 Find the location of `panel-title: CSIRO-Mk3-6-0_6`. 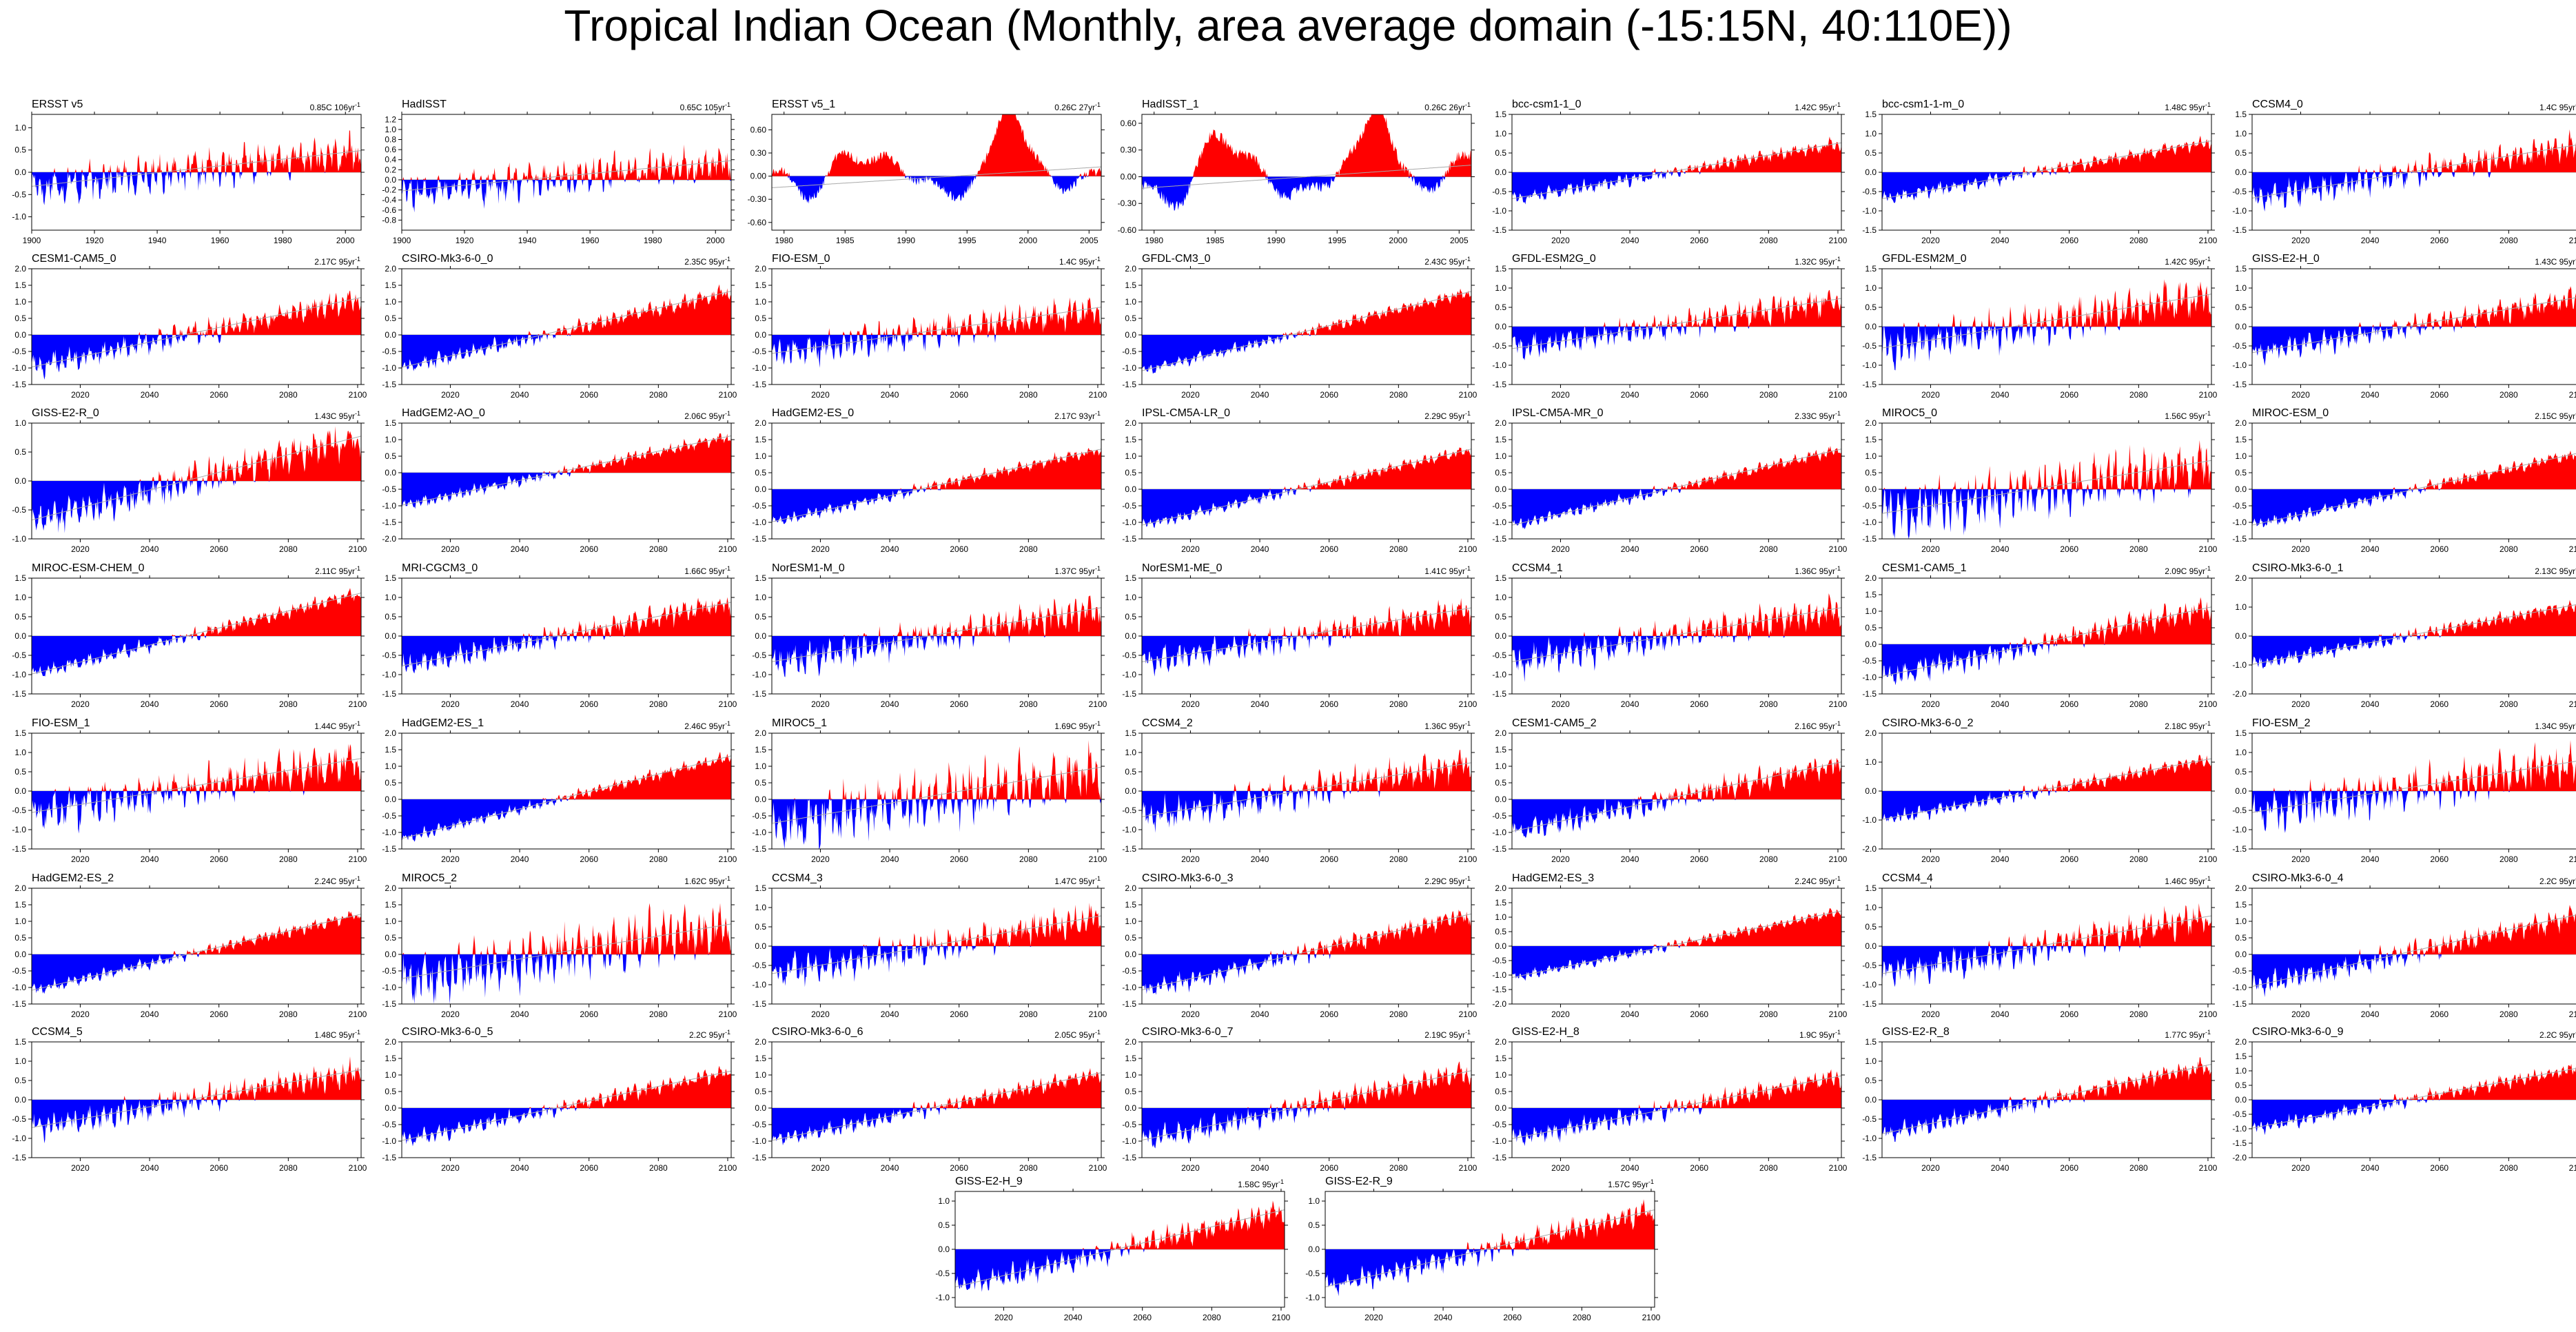

panel-title: CSIRO-Mk3-6-0_6 is located at coordinates (817, 1032).